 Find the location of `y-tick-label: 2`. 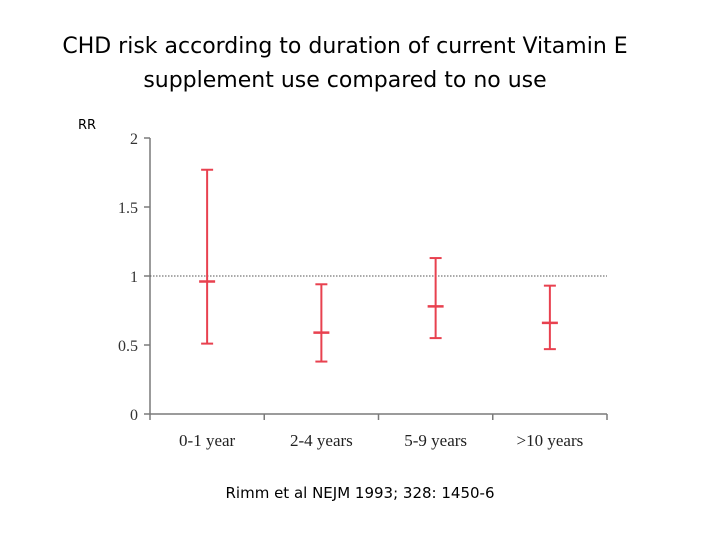

y-tick-label: 2 is located at coordinates (134, 139).